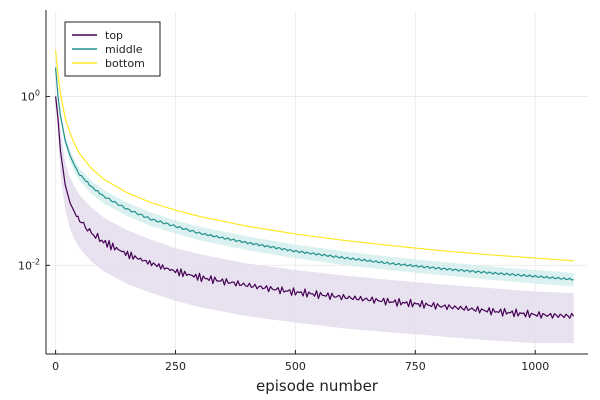 This screenshot has width=600, height=400. I want to click on legend-label-top: top, so click(114, 35).